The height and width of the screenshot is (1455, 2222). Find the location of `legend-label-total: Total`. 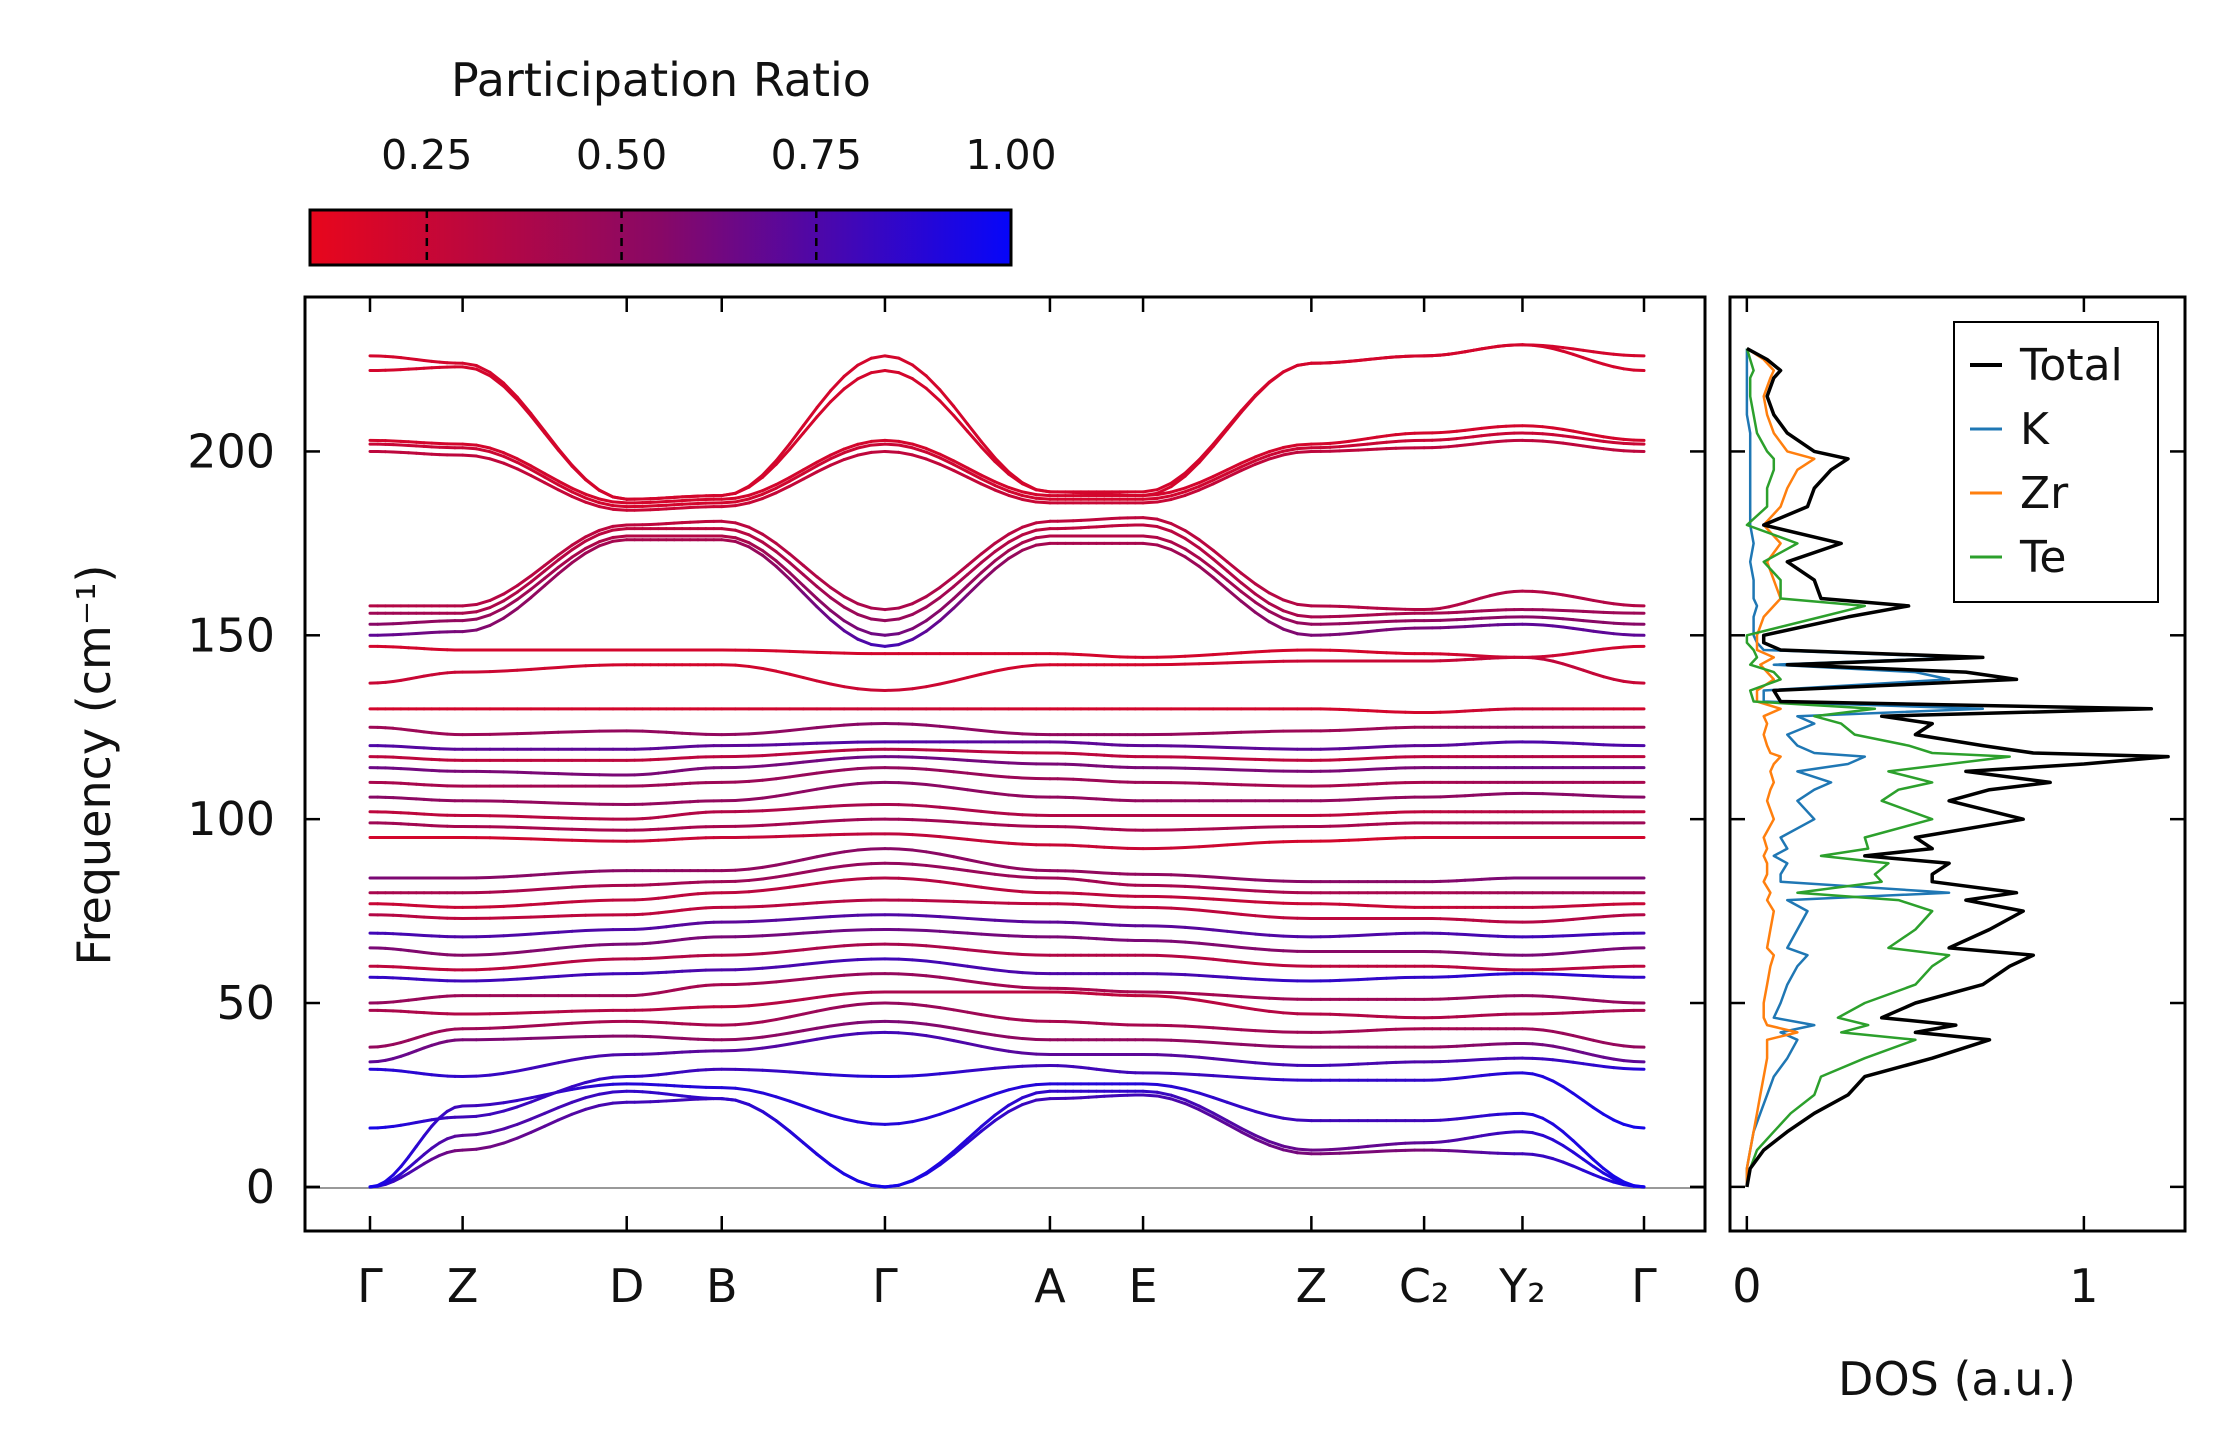

legend-label-total: Total is located at coordinates (2071, 365).